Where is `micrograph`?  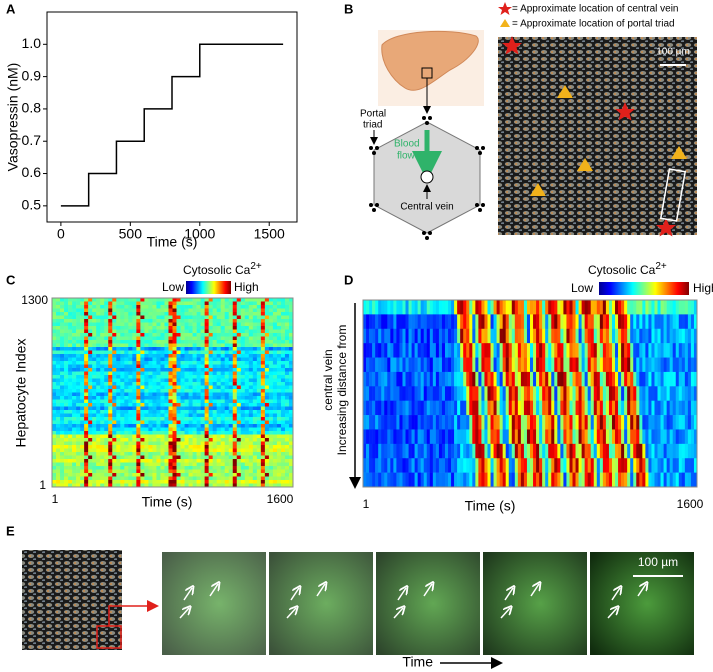 micrograph is located at coordinates (597, 136).